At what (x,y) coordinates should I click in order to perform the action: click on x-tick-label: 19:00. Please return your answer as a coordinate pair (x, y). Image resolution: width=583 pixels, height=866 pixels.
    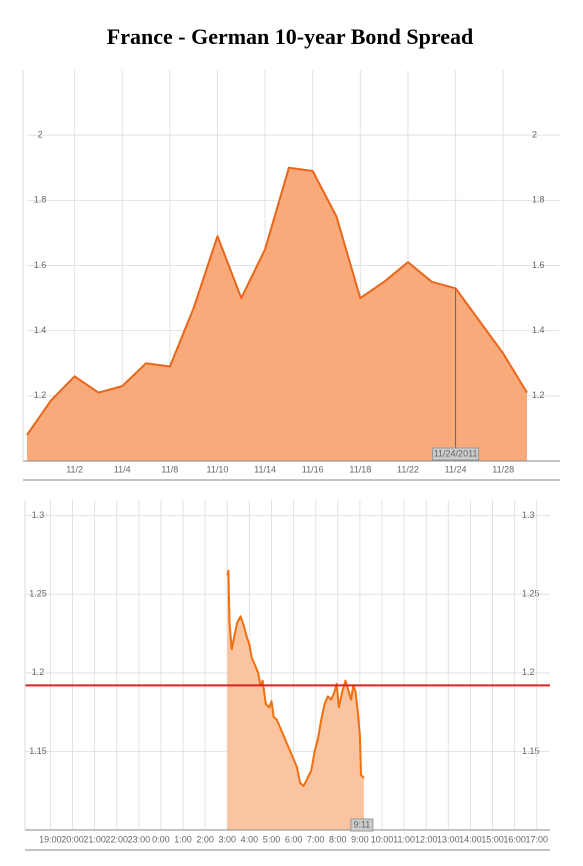
    Looking at the image, I should click on (50, 839).